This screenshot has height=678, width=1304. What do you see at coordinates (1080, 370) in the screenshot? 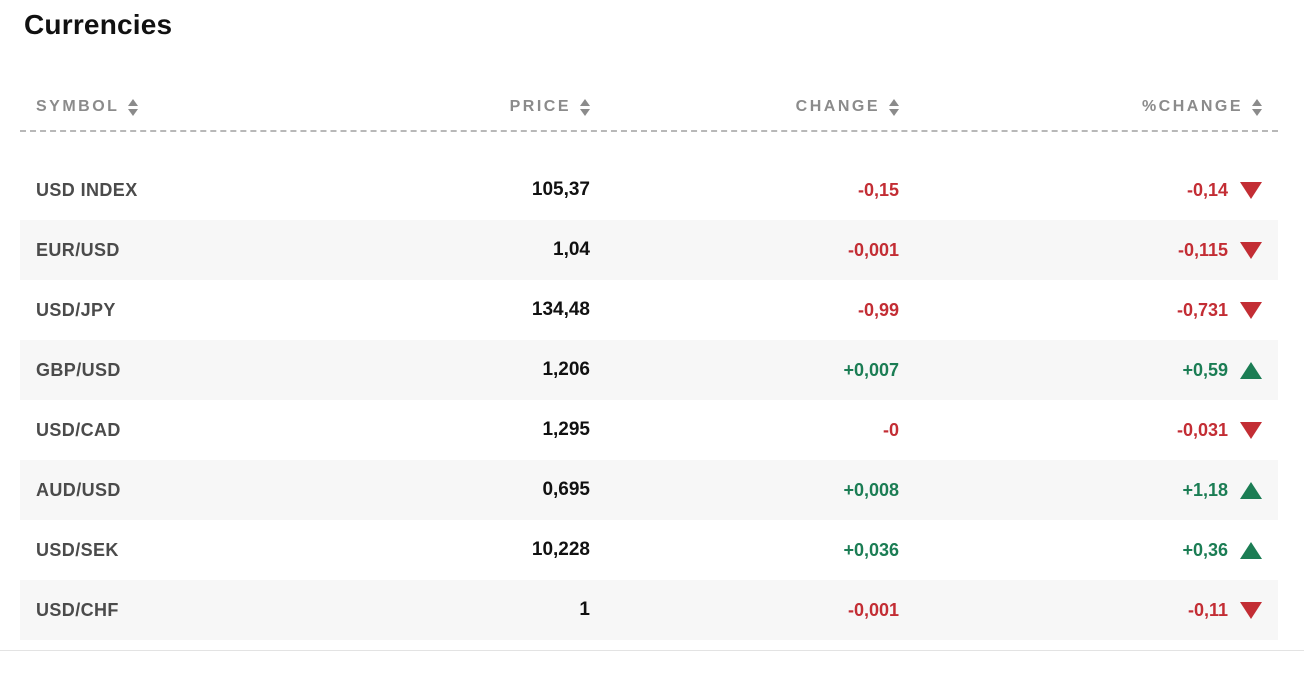
I see `pct-change-cell: +0,59` at bounding box center [1080, 370].